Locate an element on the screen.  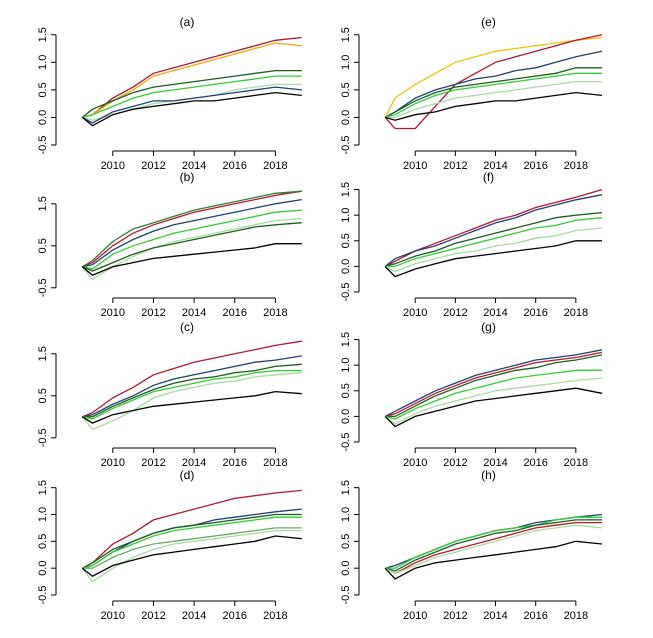
panel-title: (g) is located at coordinates (488, 327).